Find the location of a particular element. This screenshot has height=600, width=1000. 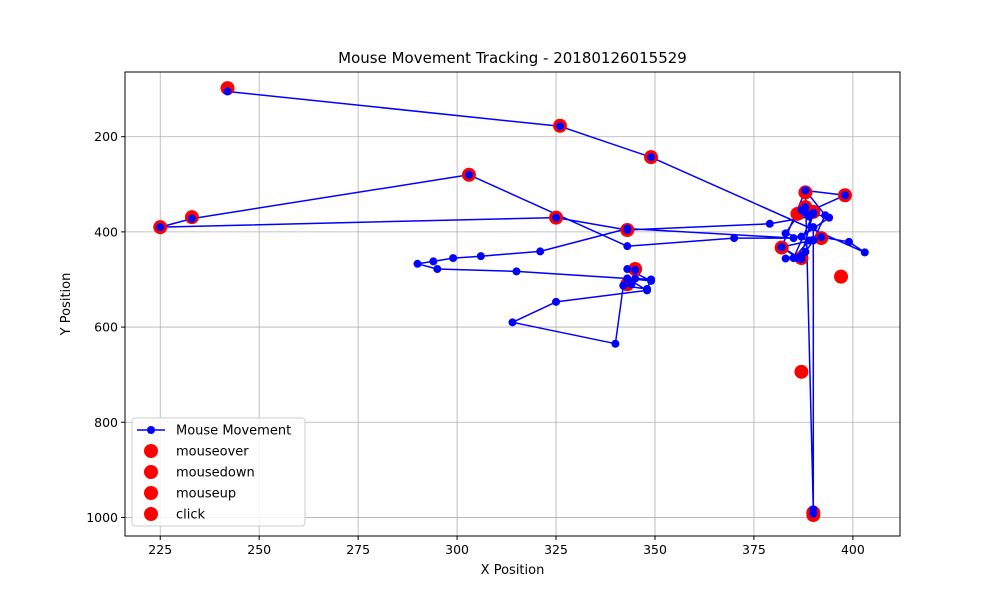

x-tick-label: 300 is located at coordinates (457, 549).